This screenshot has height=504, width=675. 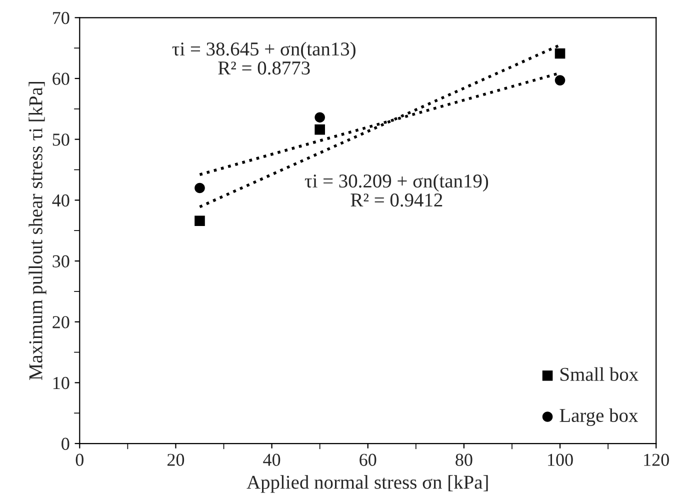 What do you see at coordinates (560, 460) in the screenshot?
I see `x-tick-label: 100` at bounding box center [560, 460].